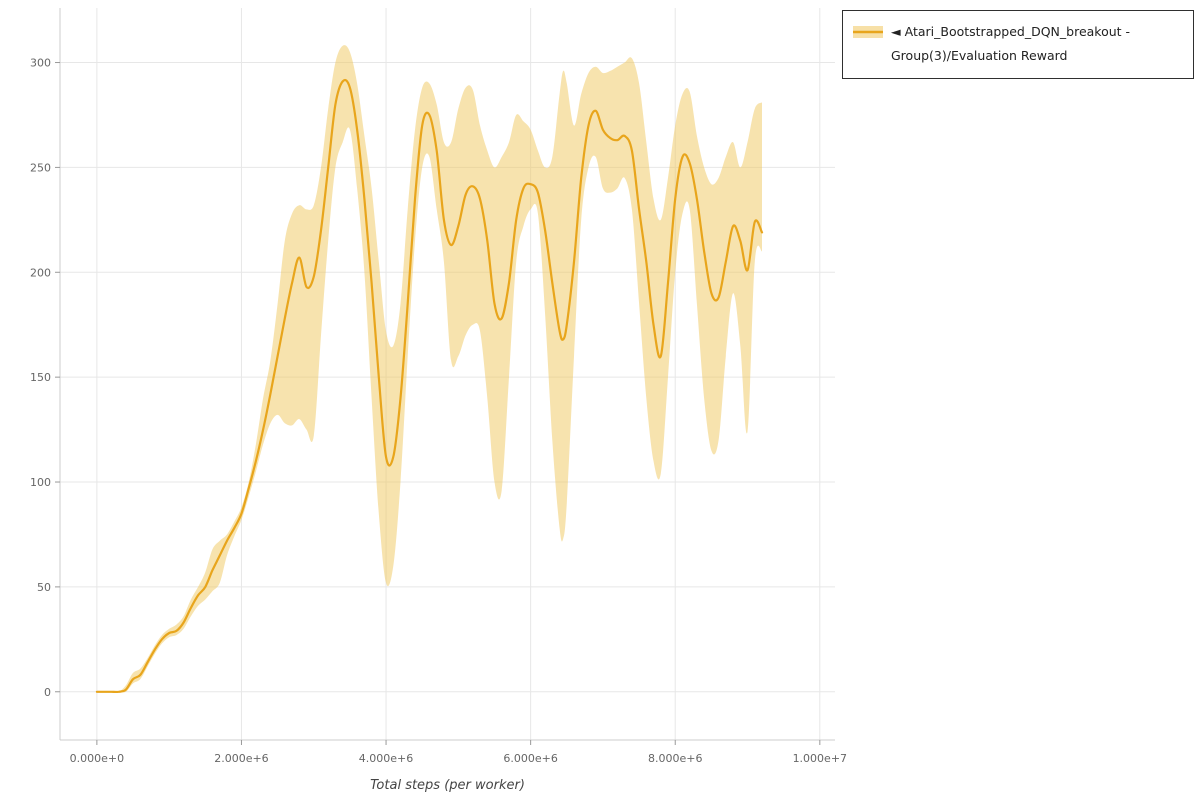 Image resolution: width=1200 pixels, height=800 pixels. I want to click on legend-marker-icon: ◄, so click(896, 31).